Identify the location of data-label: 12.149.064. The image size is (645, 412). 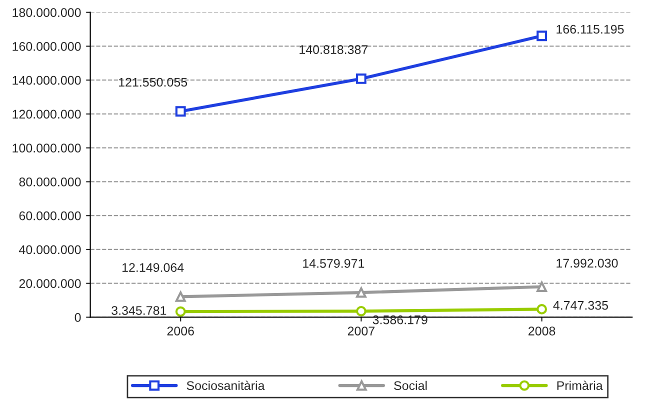
(153, 267).